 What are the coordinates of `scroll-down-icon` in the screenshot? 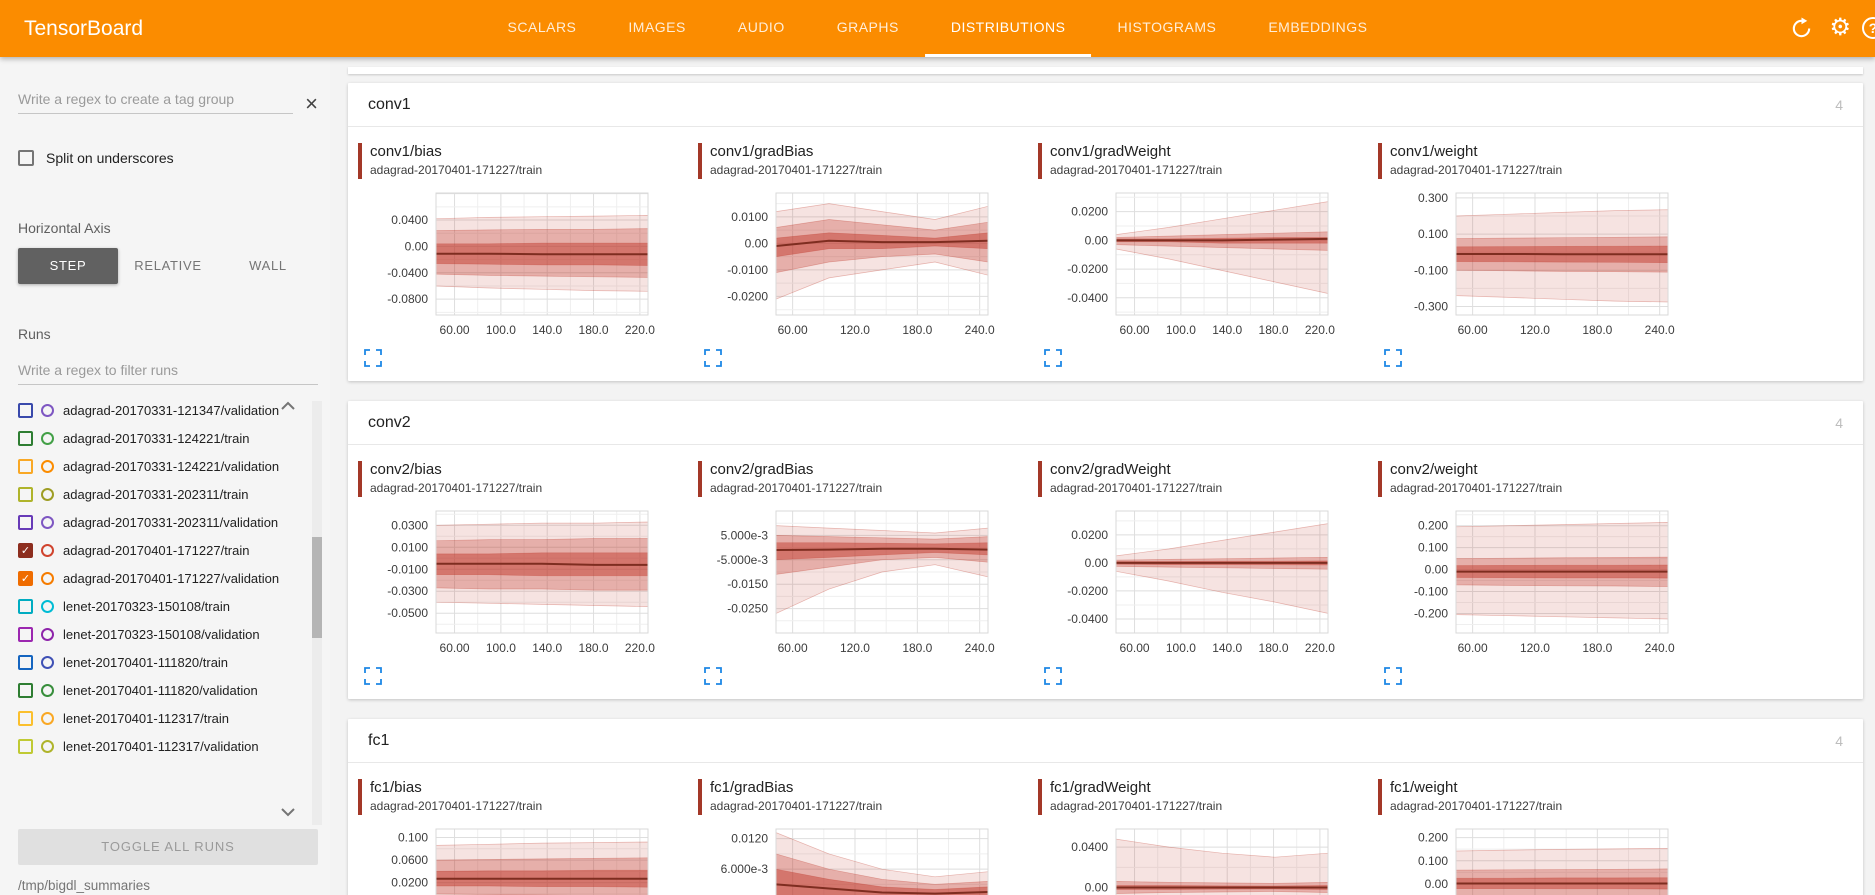 It's located at (288, 812).